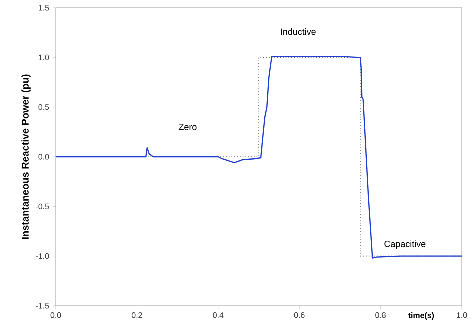  Describe the element at coordinates (405, 245) in the screenshot. I see `annotation: Capacitive` at that location.